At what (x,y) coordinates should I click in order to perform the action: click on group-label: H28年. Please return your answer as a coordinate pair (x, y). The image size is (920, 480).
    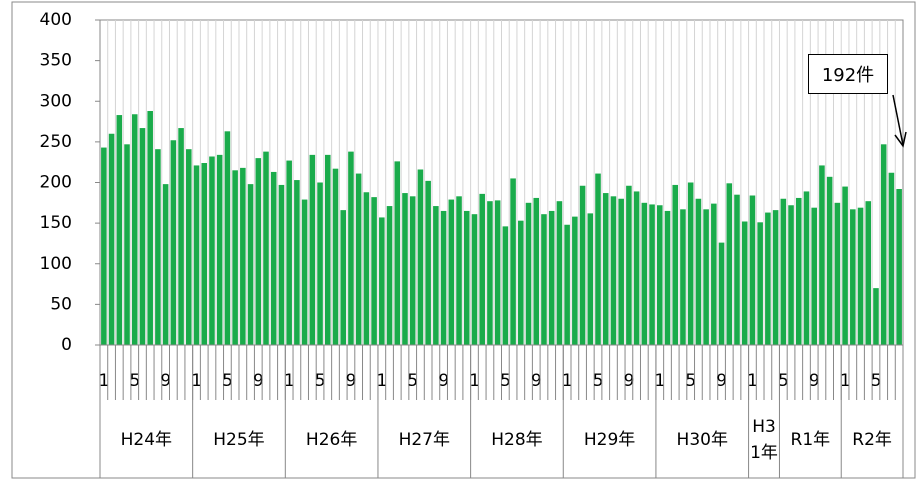
    Looking at the image, I should click on (517, 440).